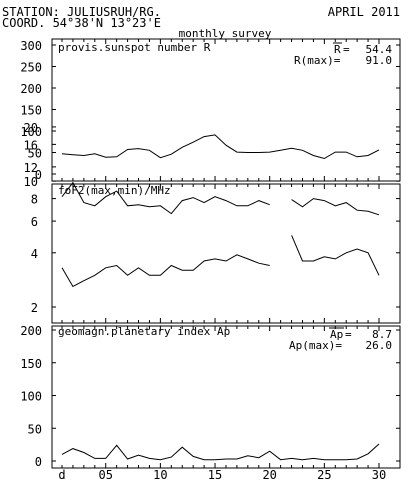 Image resolution: width=408 pixels, height=480 pixels. Describe the element at coordinates (105, 474) in the screenshot. I see `x-tick-label: 05` at that location.